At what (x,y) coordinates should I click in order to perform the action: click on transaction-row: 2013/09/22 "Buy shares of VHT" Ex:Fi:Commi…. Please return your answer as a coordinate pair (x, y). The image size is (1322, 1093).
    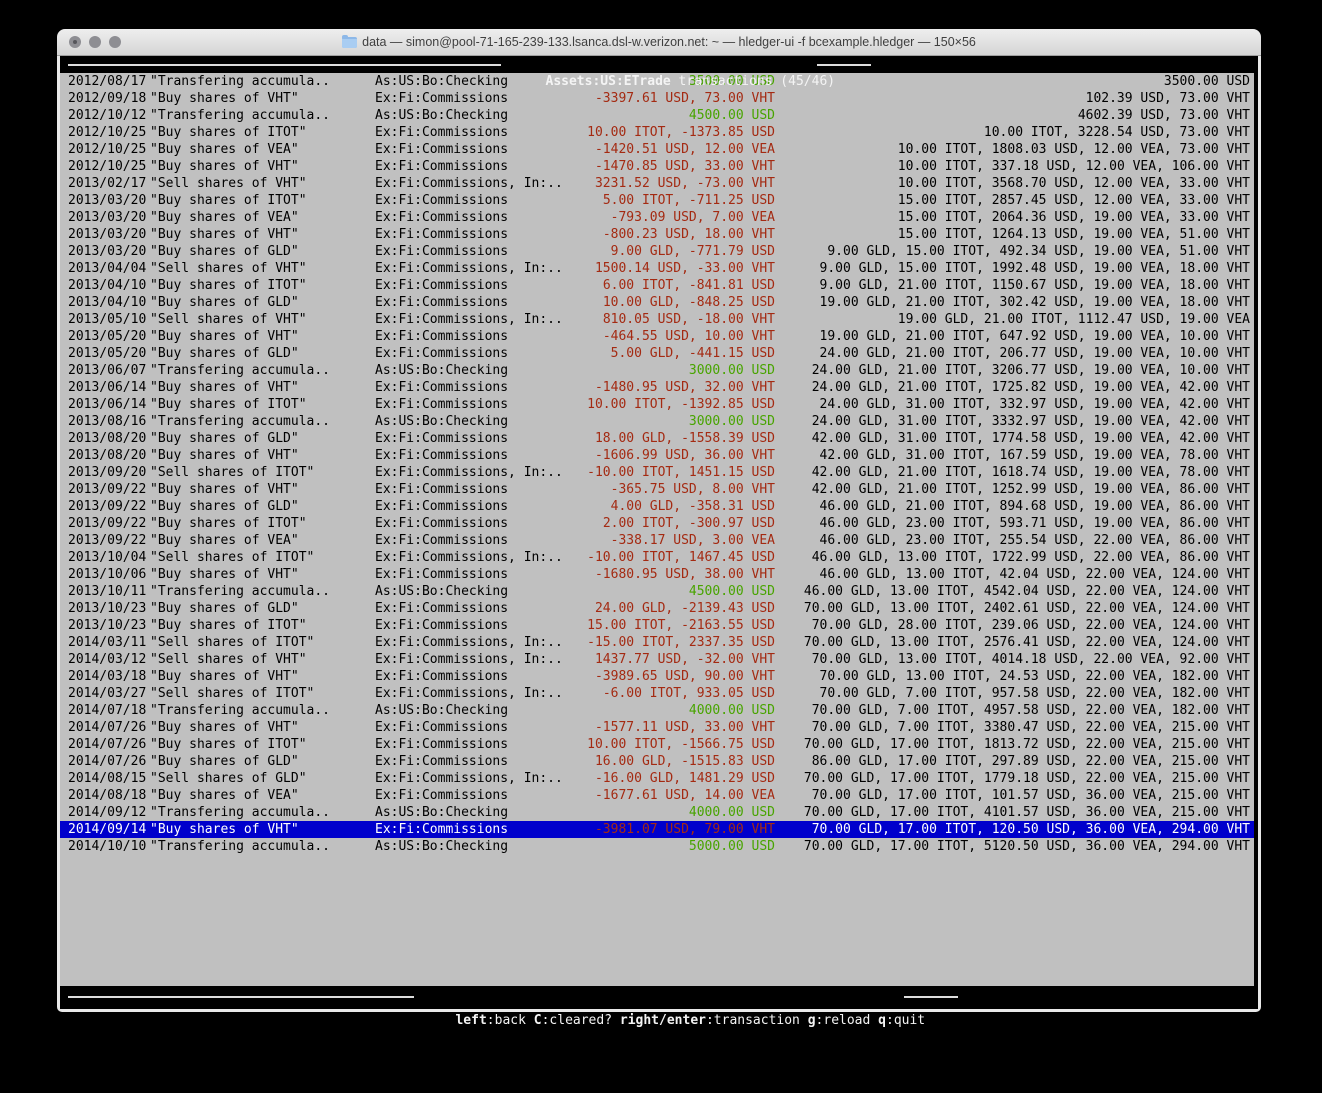
    Looking at the image, I should click on (657, 489).